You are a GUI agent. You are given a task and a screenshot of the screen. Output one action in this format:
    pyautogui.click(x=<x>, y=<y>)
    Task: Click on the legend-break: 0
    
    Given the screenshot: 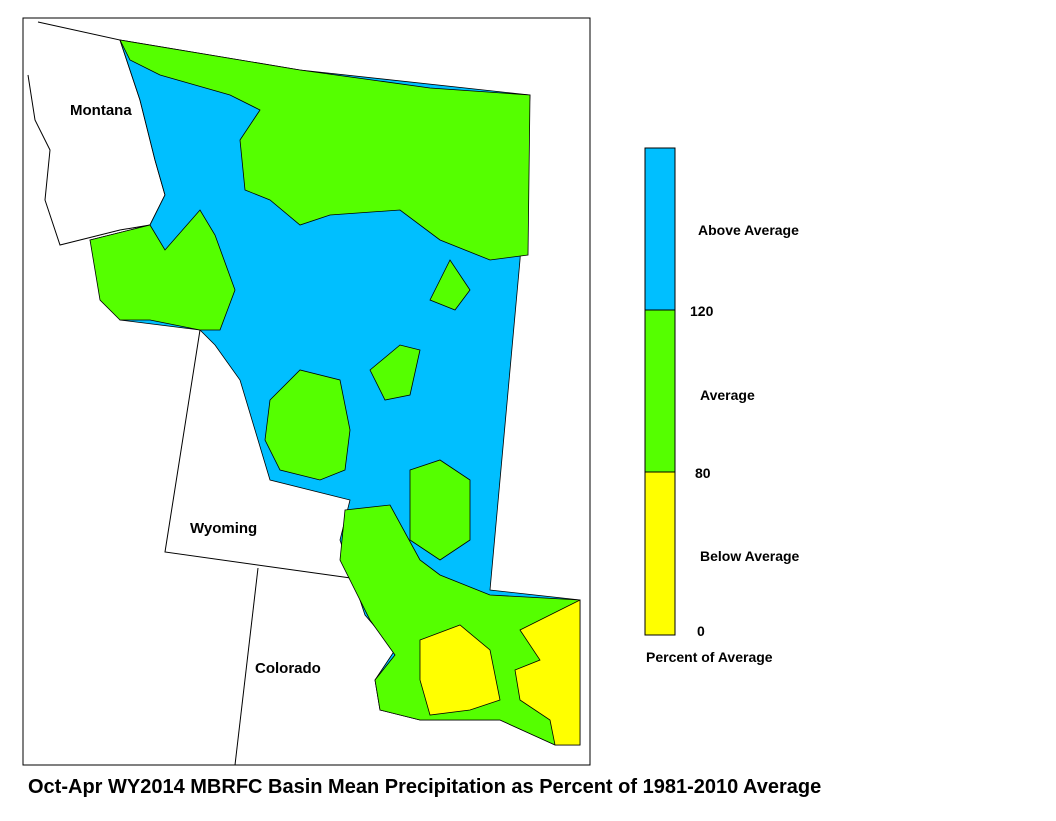 What is the action you would take?
    pyautogui.click(x=701, y=631)
    